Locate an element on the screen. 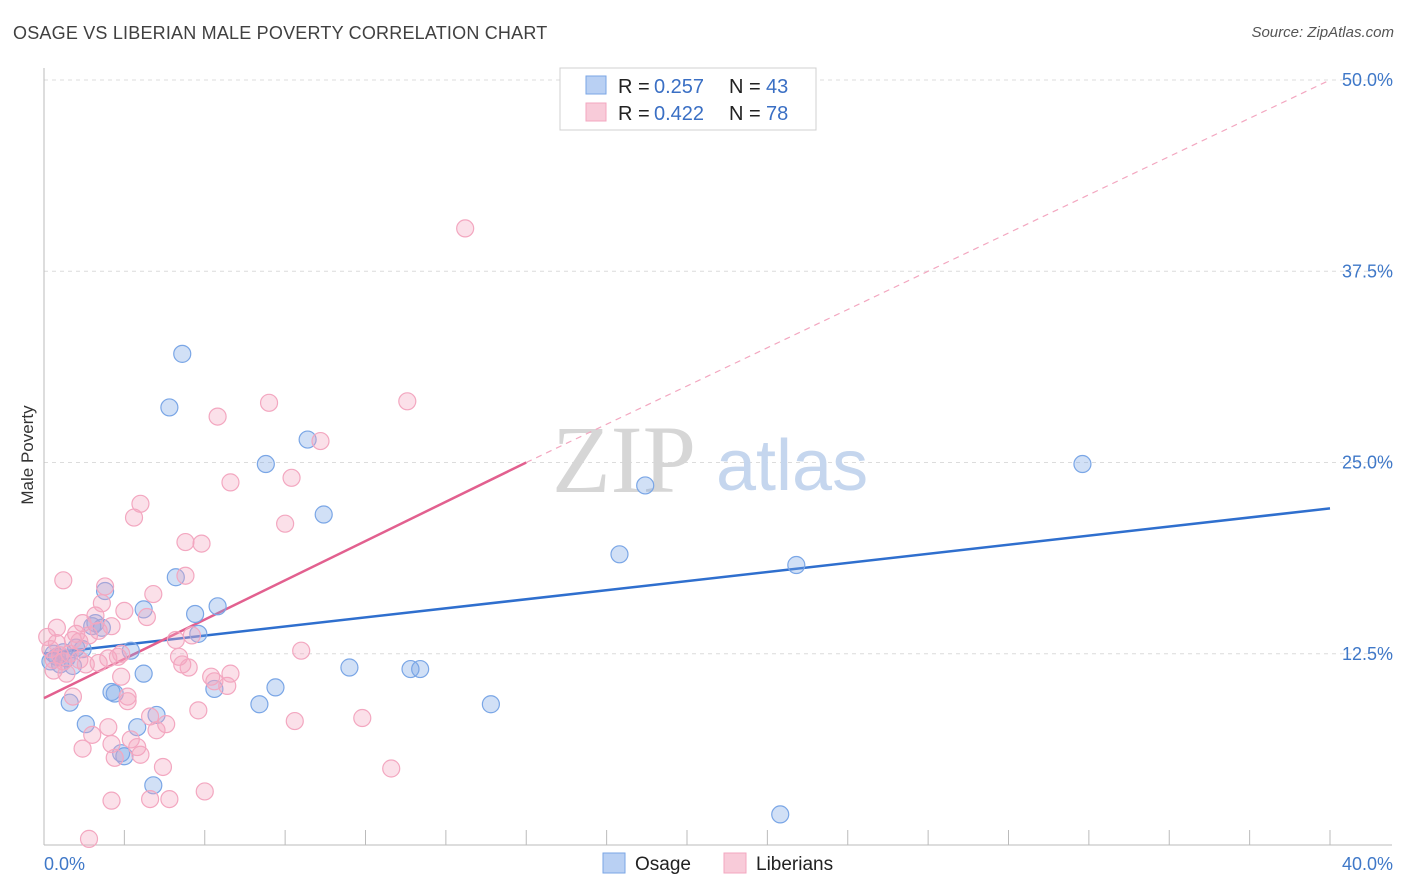  legend-swatch-liberians is located at coordinates (596, 112).